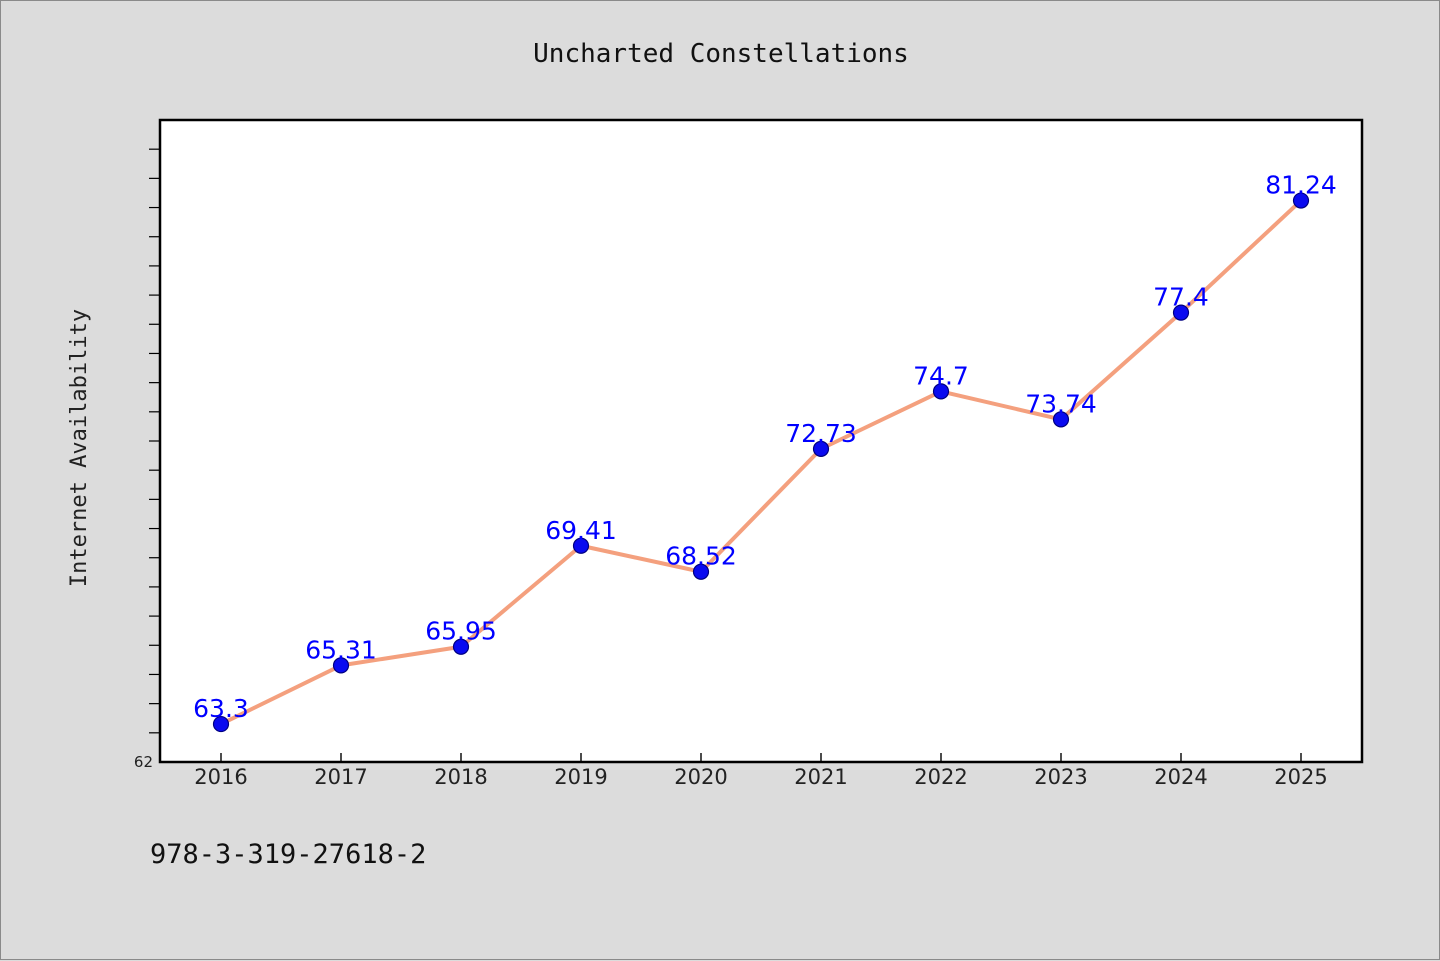 This screenshot has width=1440, height=961. Describe the element at coordinates (701, 556) in the screenshot. I see `data-label: 68.52` at that location.